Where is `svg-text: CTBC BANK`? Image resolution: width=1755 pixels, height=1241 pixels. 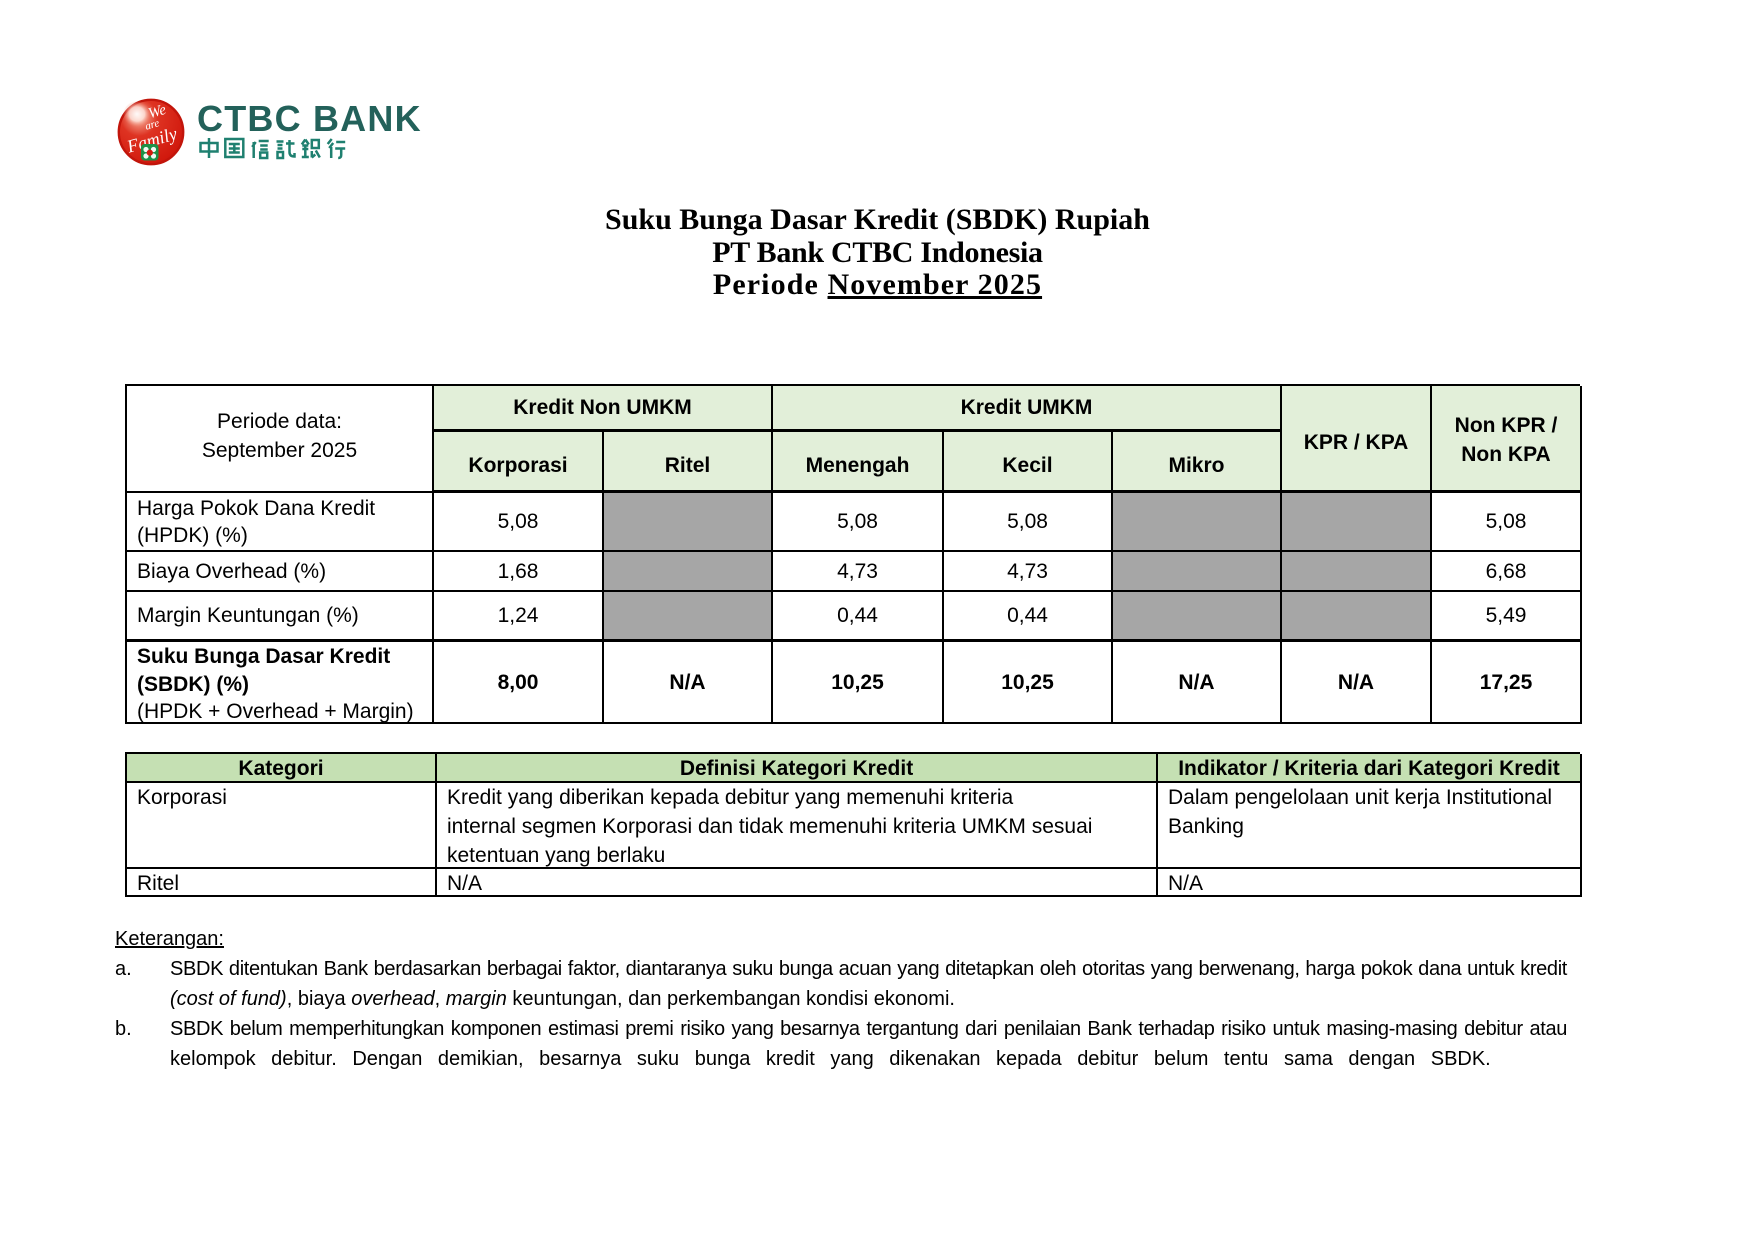
svg-text: CTBC BANK is located at coordinates (309, 118).